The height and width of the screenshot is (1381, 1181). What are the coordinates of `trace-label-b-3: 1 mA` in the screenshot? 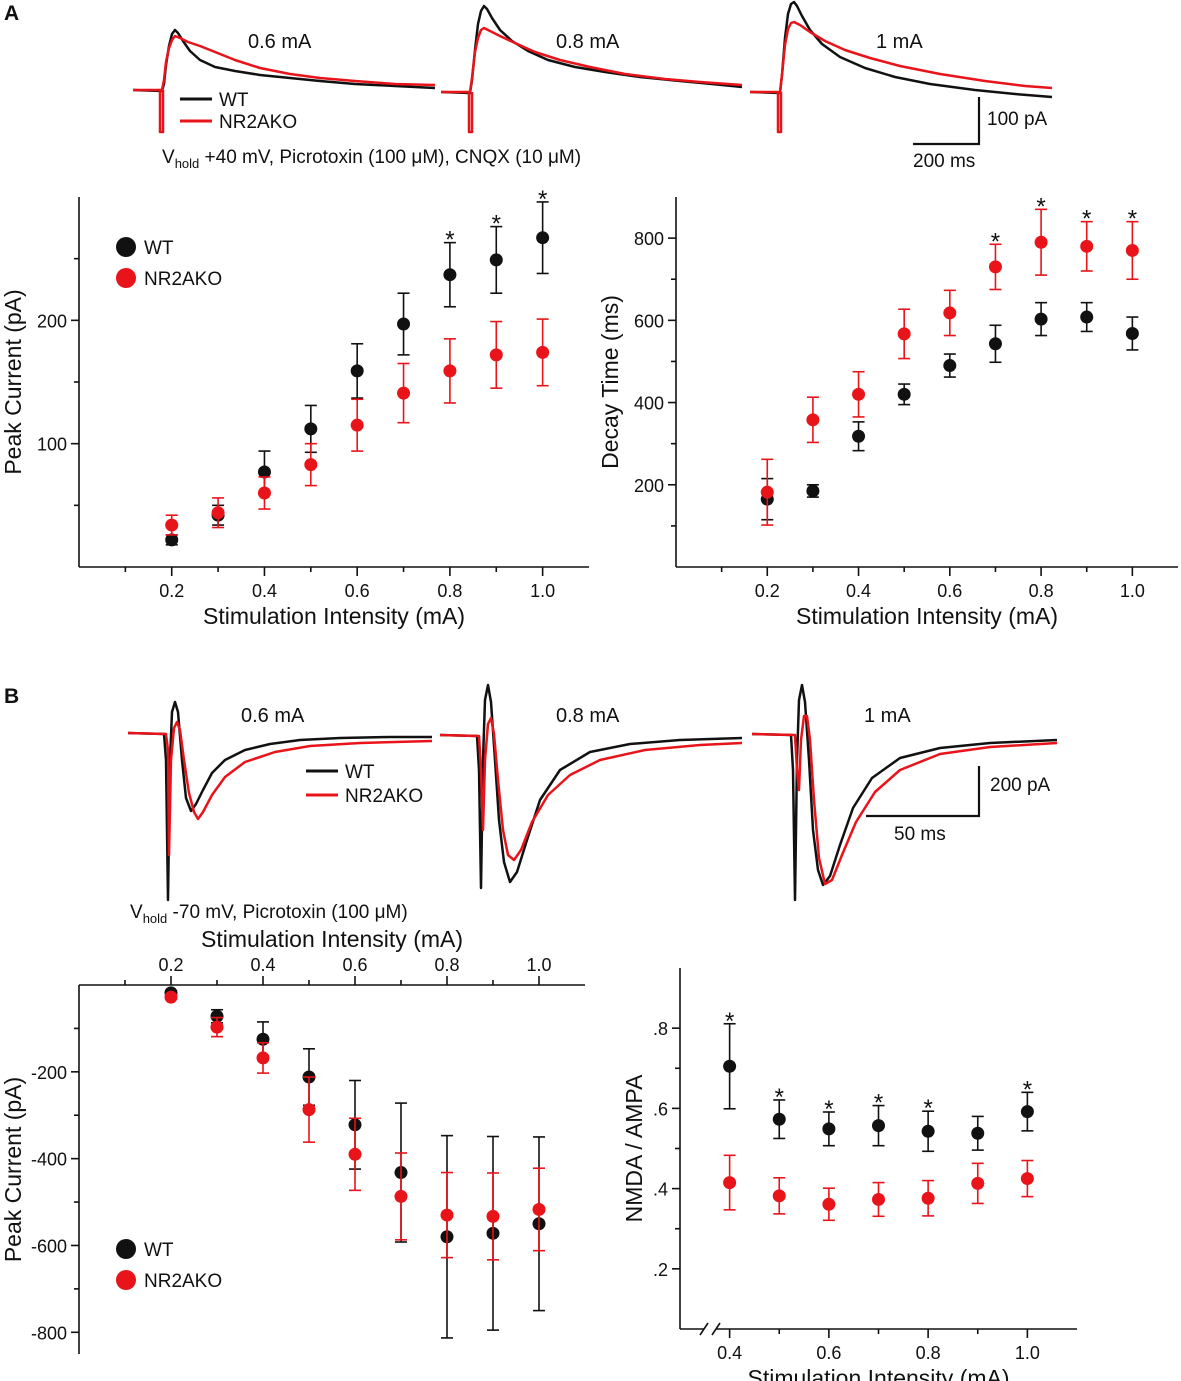 It's located at (887, 716).